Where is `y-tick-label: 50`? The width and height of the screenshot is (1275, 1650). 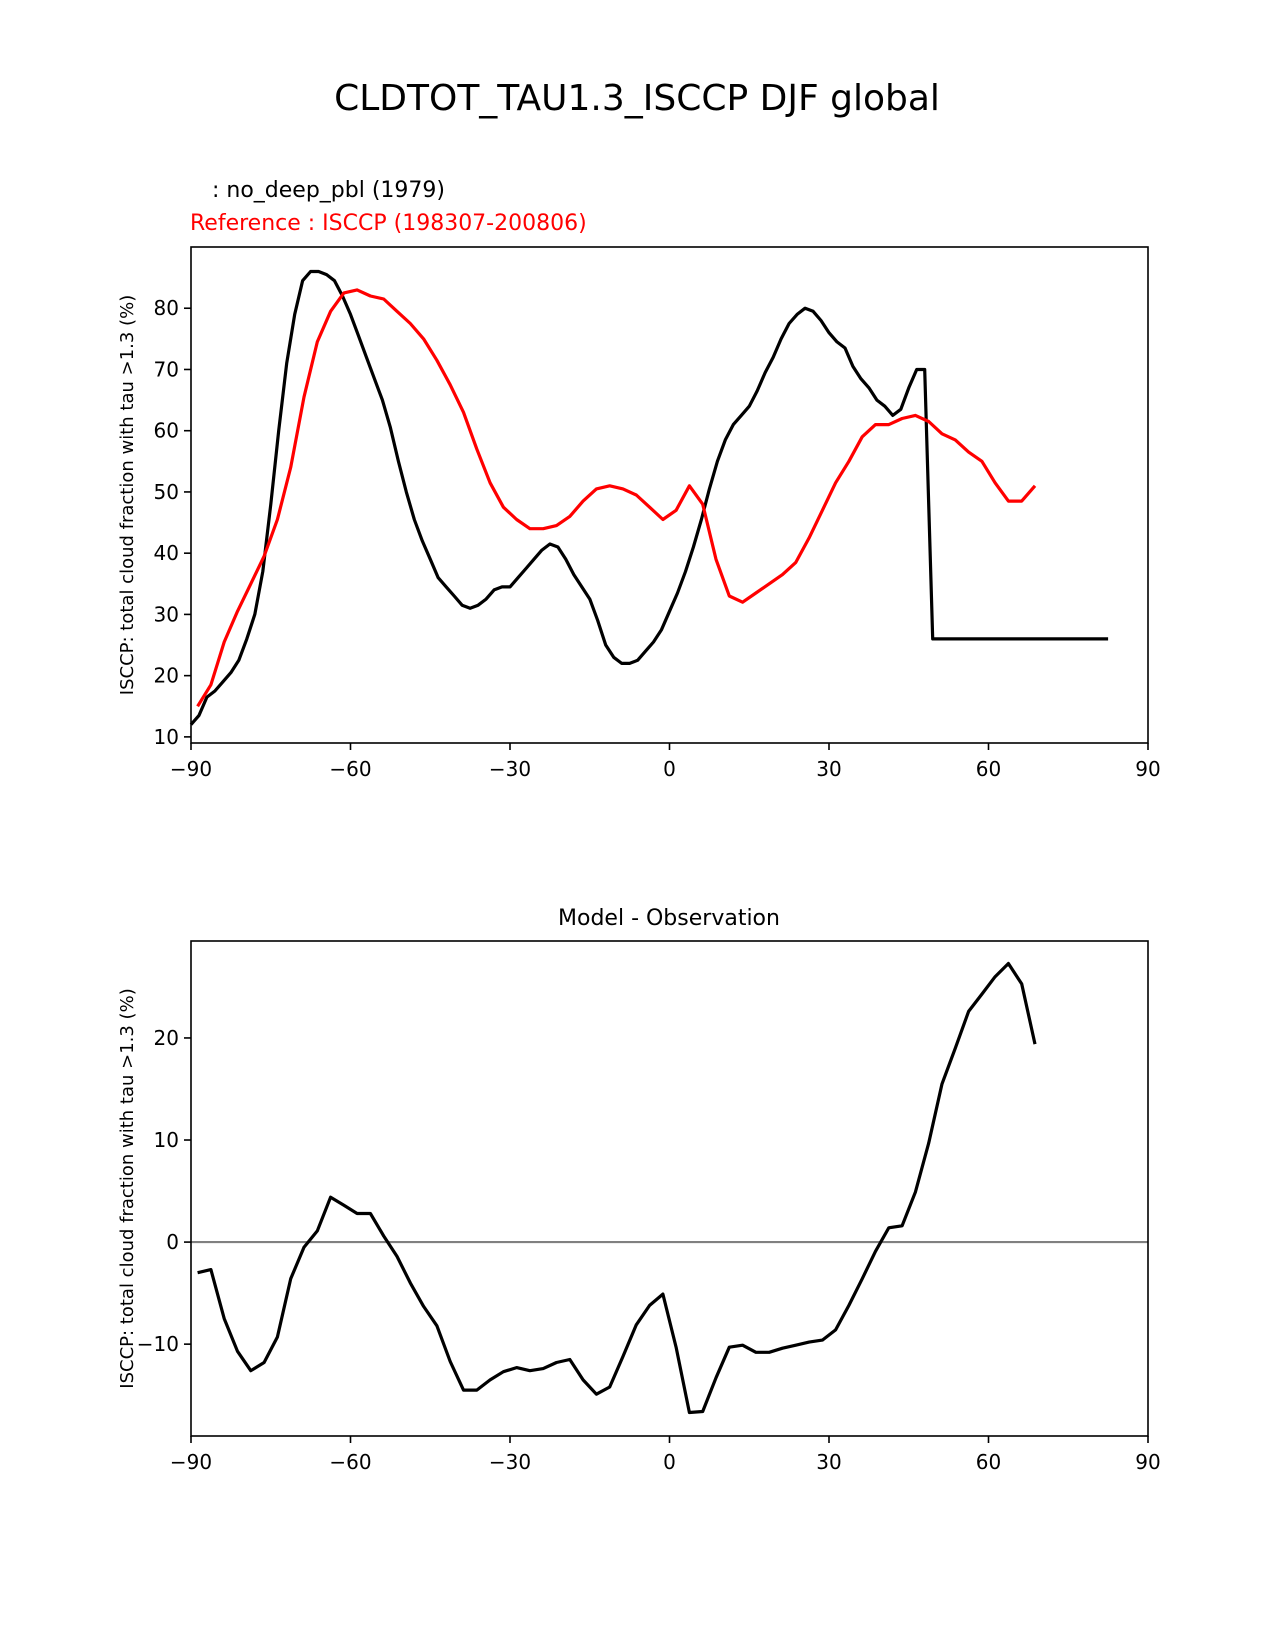 y-tick-label: 50 is located at coordinates (166, 492).